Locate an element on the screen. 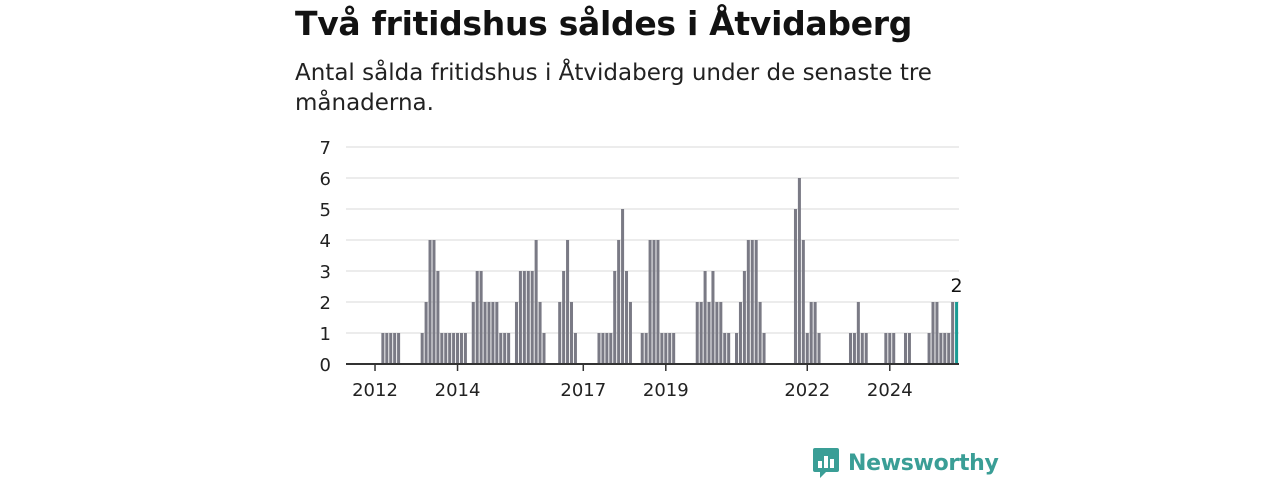  y-tick-label: 4 is located at coordinates (325, 241).